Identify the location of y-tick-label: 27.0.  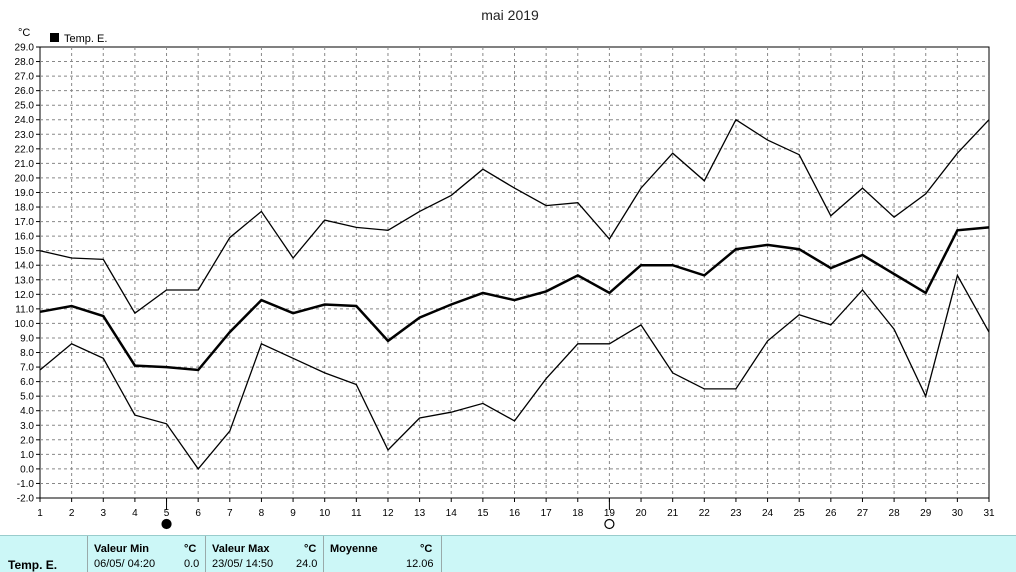
(25, 77).